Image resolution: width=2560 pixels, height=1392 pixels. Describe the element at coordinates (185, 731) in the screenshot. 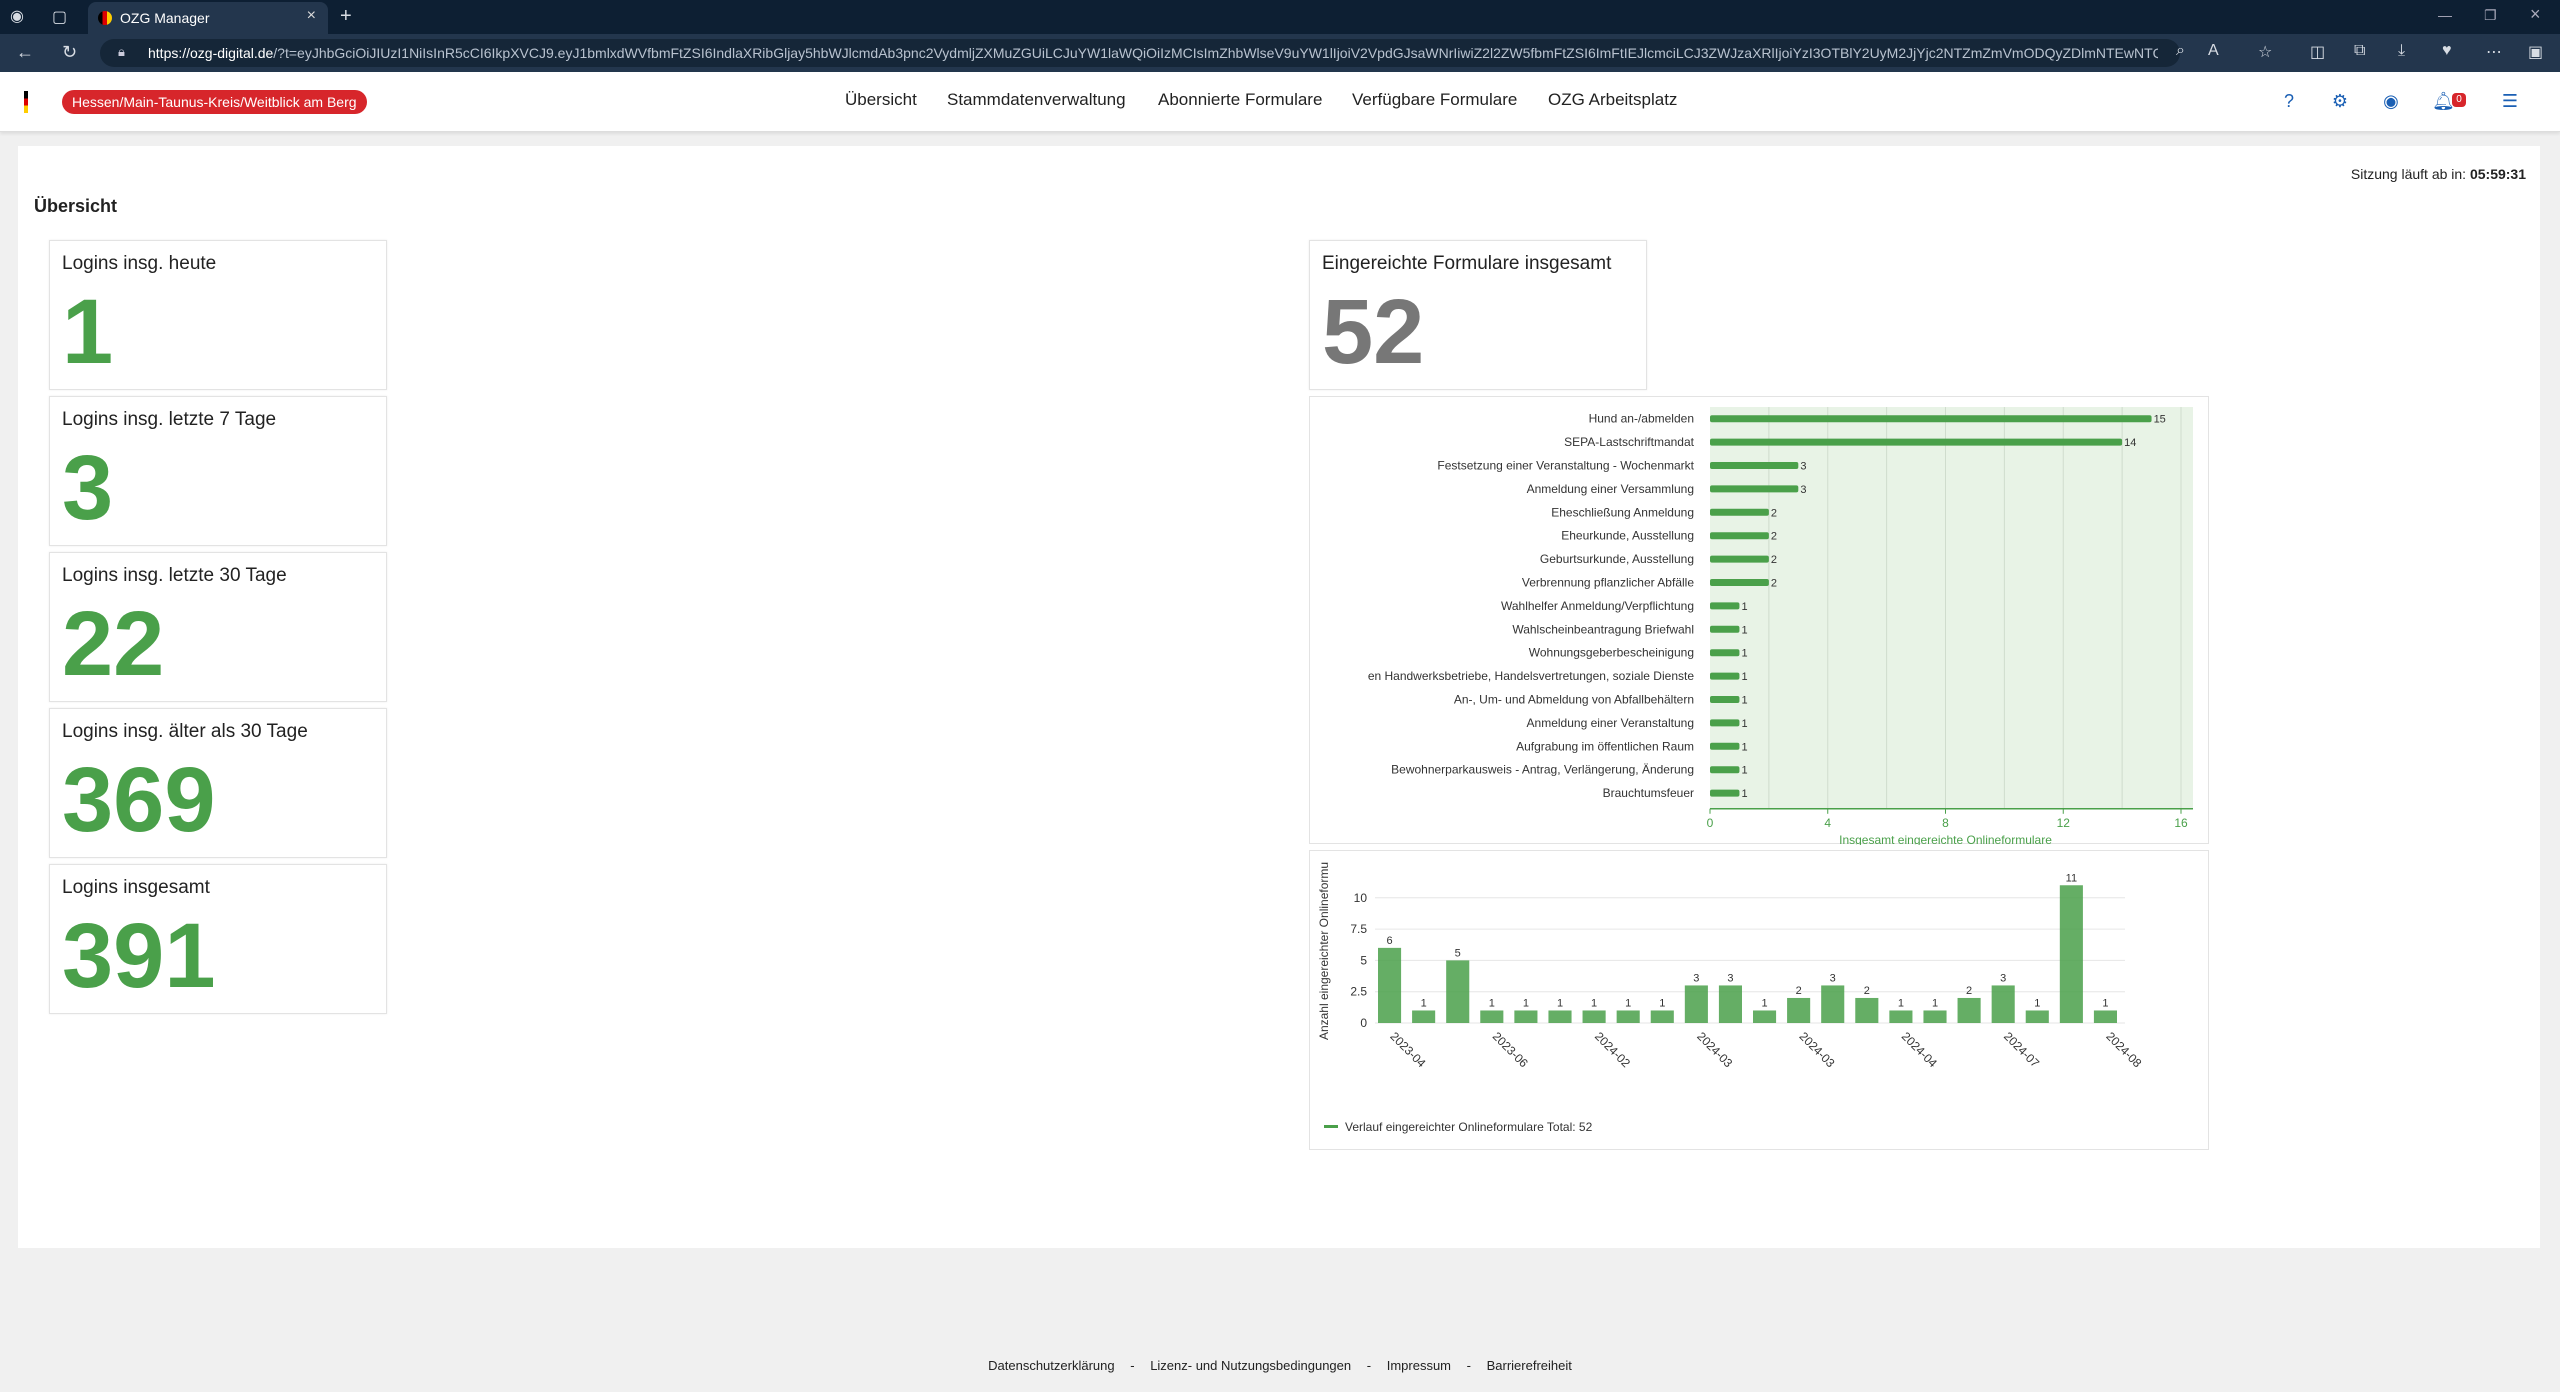

I see `card-label: Logins insg. älter als 30 Tage` at that location.